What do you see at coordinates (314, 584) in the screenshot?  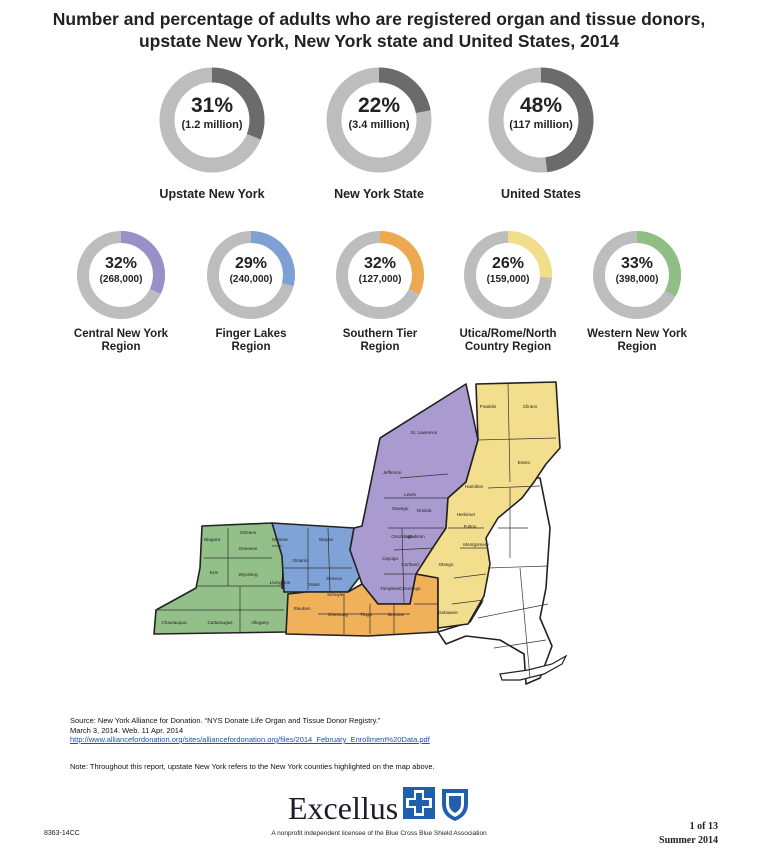 I see `county-label: Yates` at bounding box center [314, 584].